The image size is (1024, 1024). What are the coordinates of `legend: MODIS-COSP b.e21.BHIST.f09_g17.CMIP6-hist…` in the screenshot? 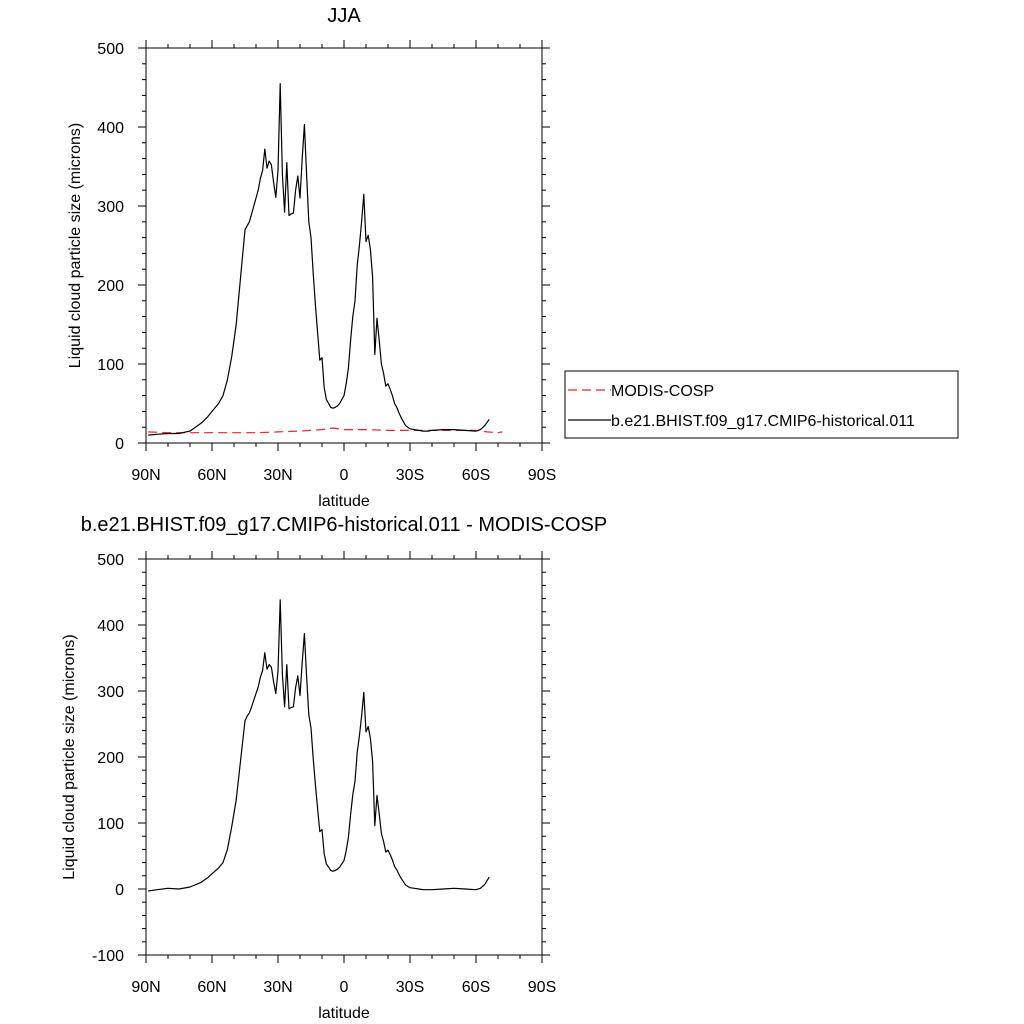 It's located at (761, 404).